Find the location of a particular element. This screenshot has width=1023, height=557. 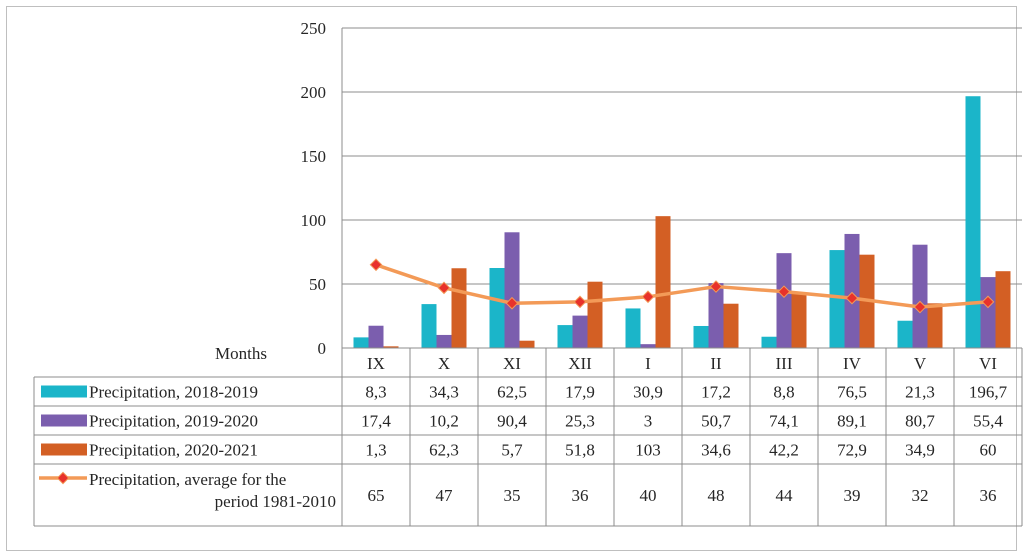

data-label: 60 is located at coordinates (988, 450).